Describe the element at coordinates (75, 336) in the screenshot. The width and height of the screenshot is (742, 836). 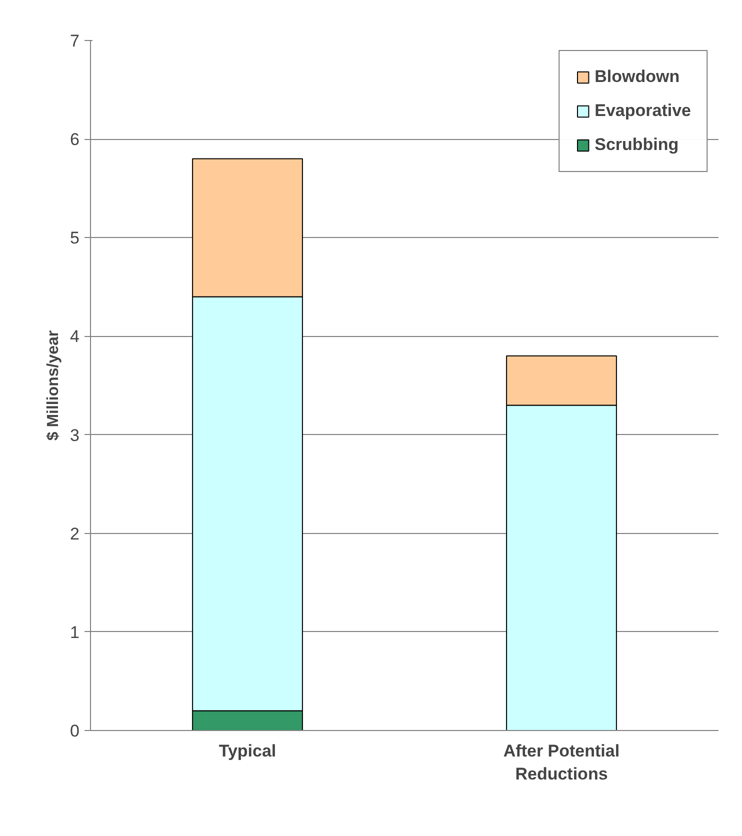
I see `y-tick-label: 4` at that location.